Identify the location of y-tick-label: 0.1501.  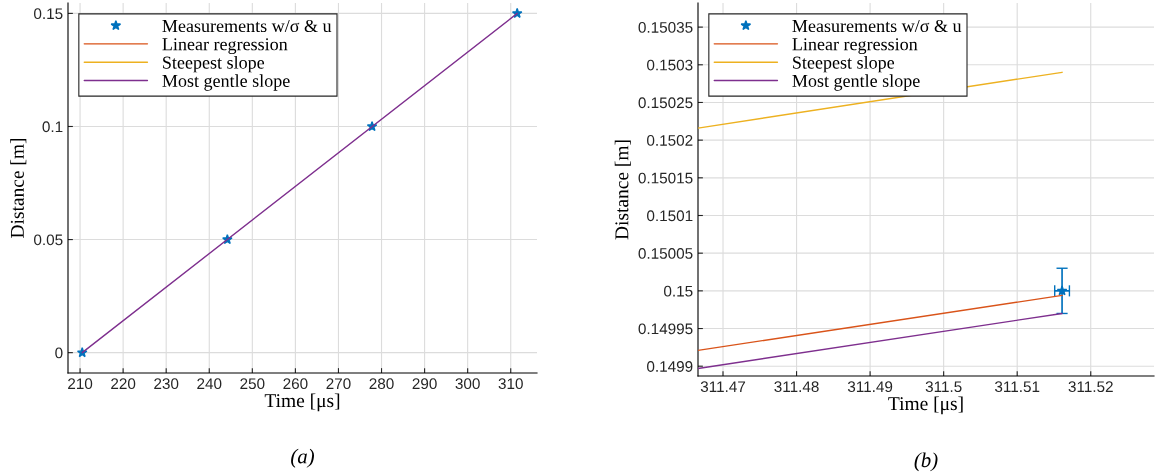
(670, 216).